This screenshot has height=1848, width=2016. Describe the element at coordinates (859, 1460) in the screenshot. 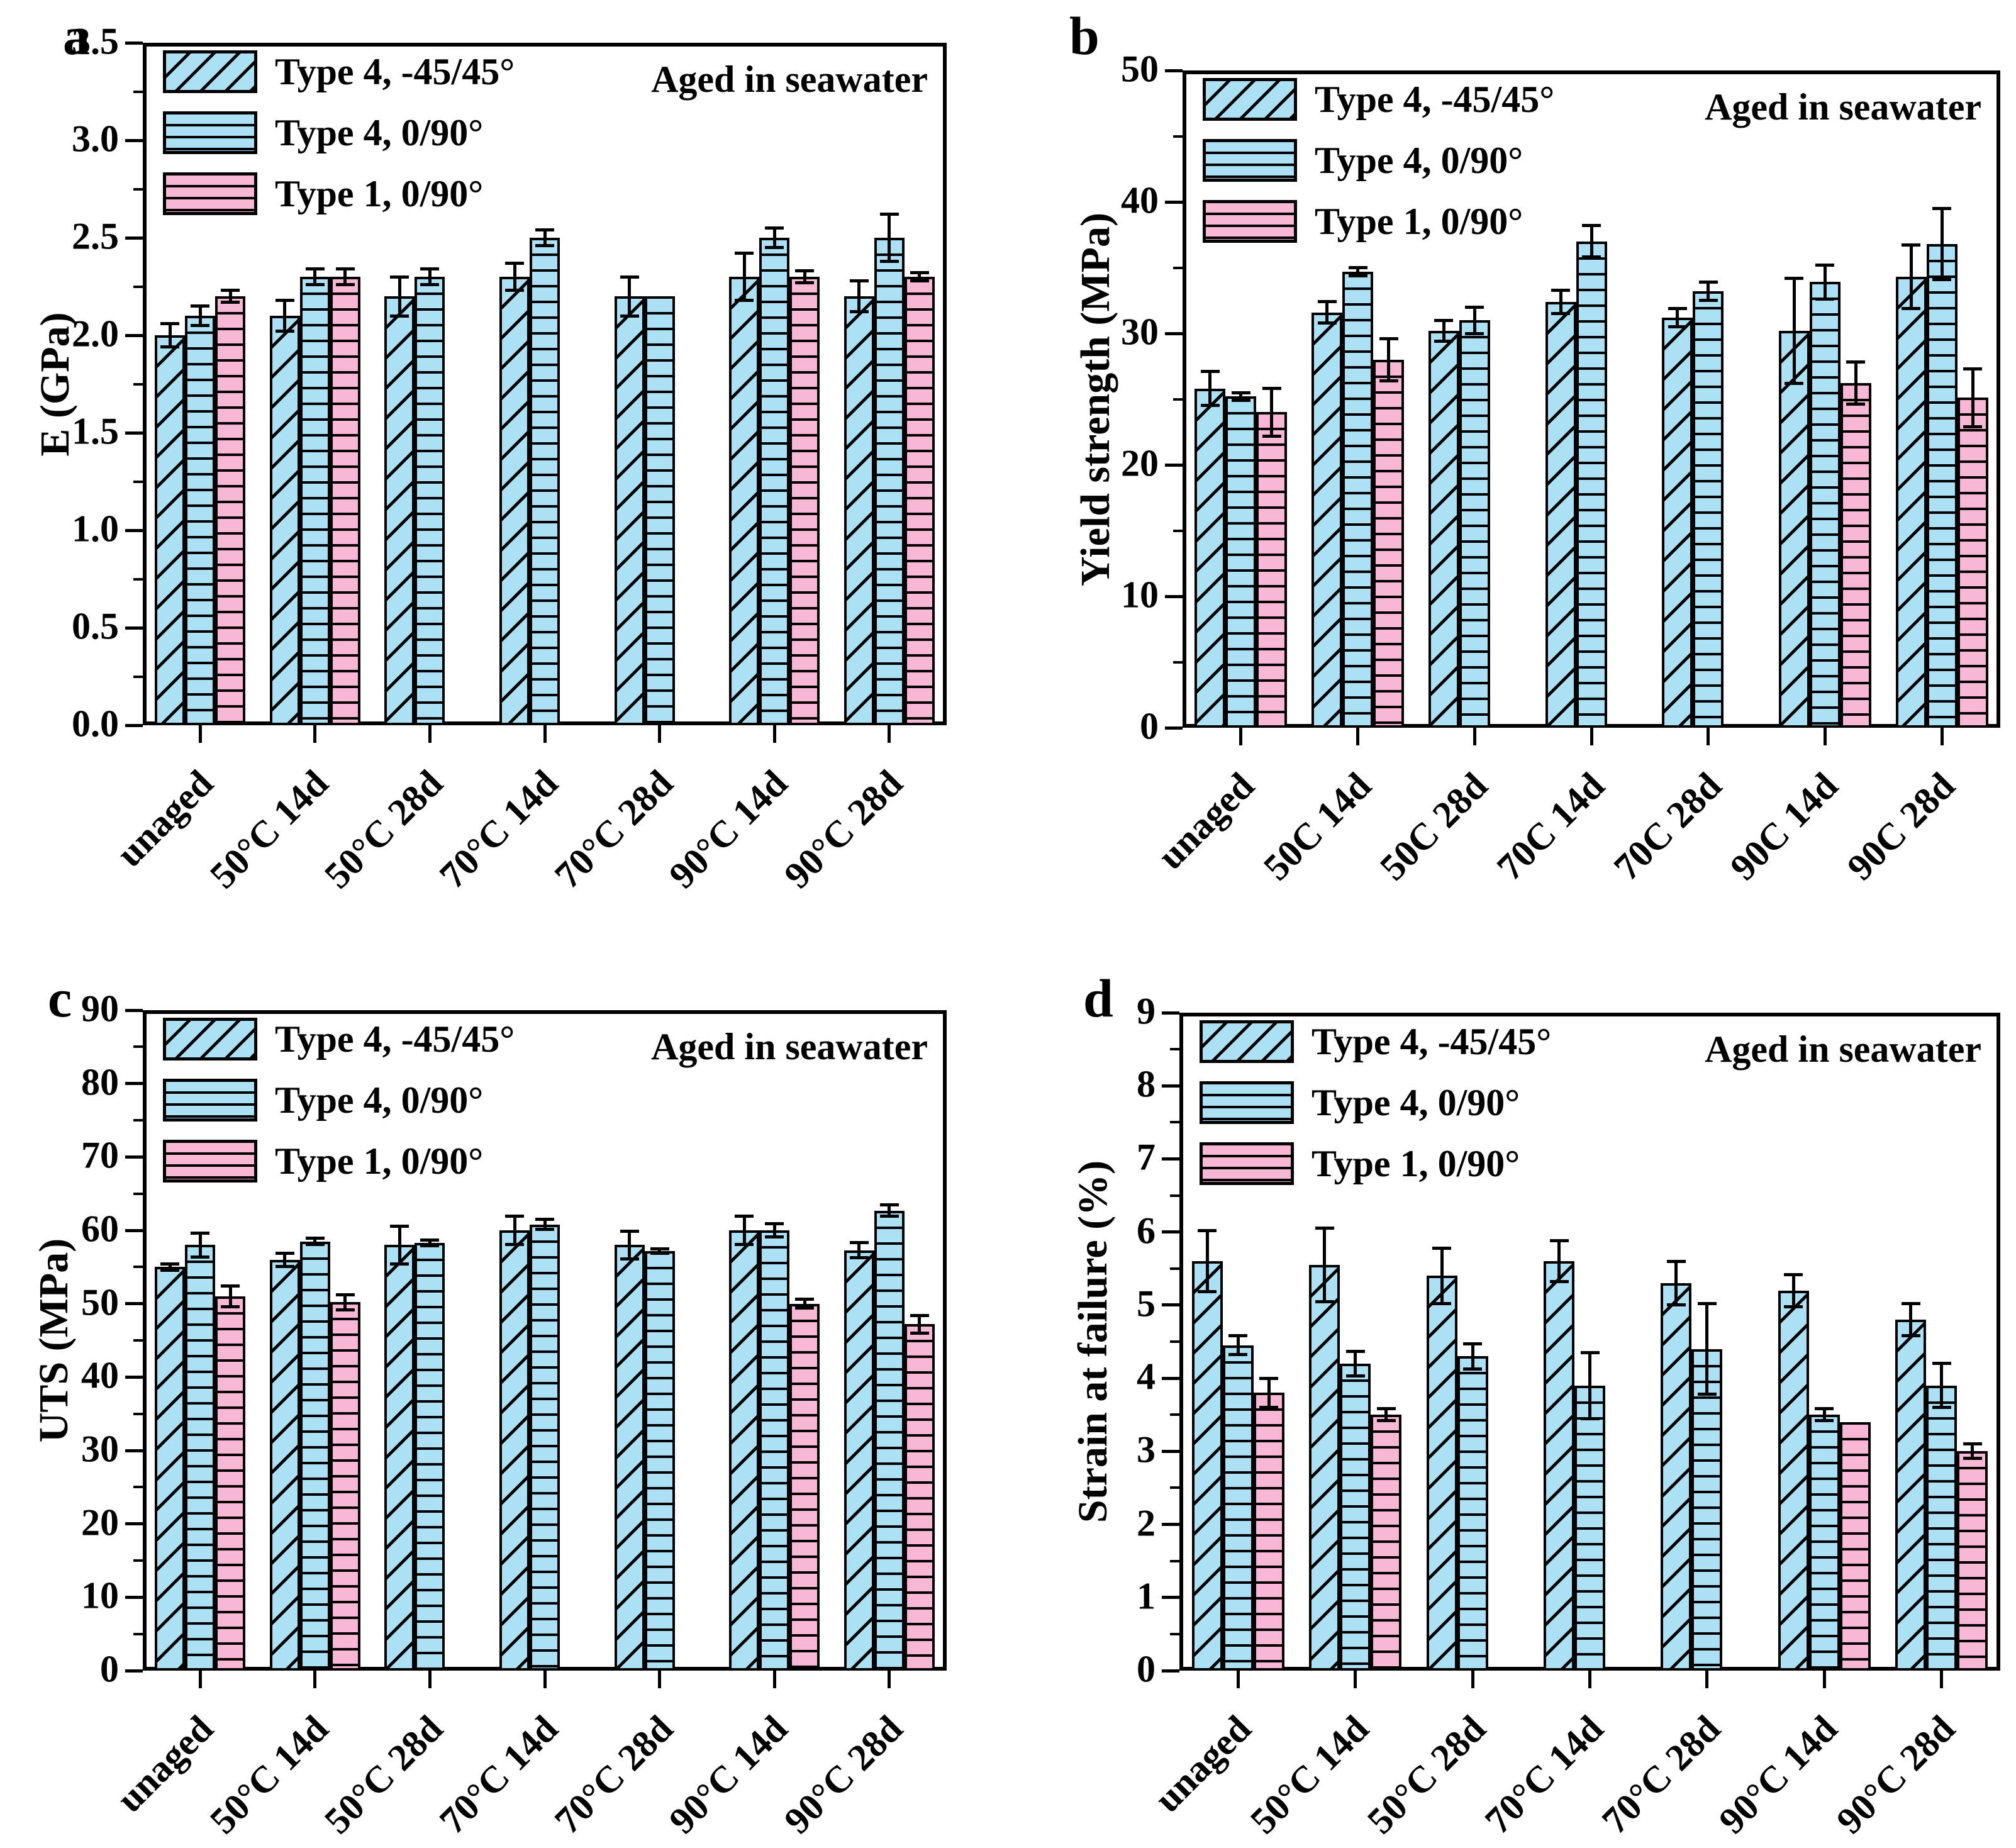

I see `bar-c-s0-c6` at that location.